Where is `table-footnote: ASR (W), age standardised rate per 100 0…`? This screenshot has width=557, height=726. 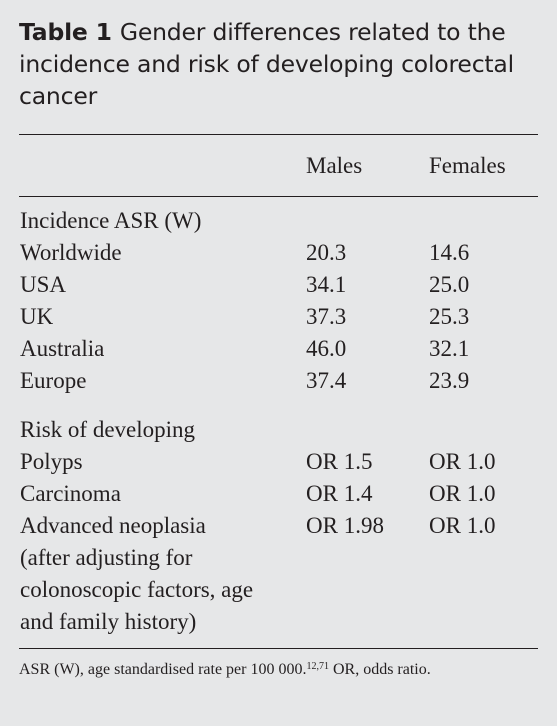 table-footnote: ASR (W), age standardised rate per 100 0… is located at coordinates (279, 670).